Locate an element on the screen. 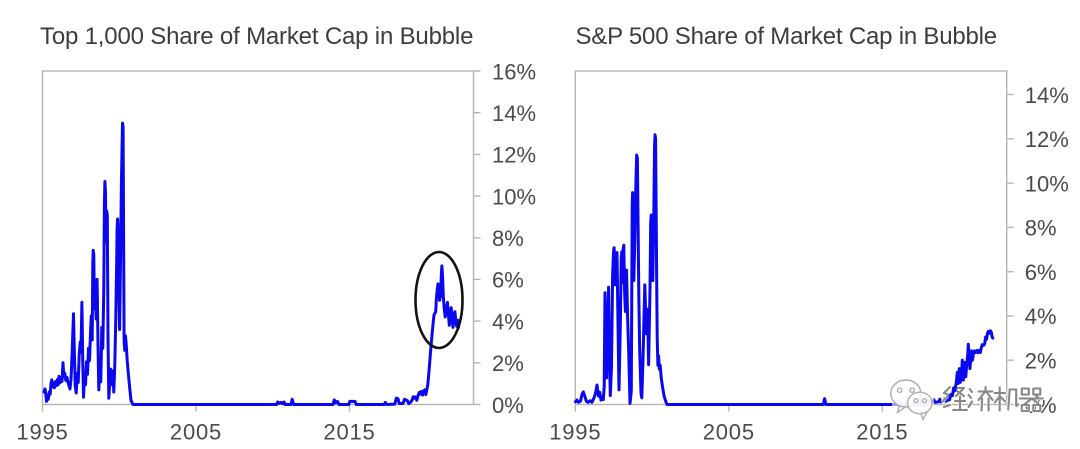  svg-text:S&P 500 Share of Market Cap in: S&P 500 Share of Market Cap in Bubble is located at coordinates (786, 36).